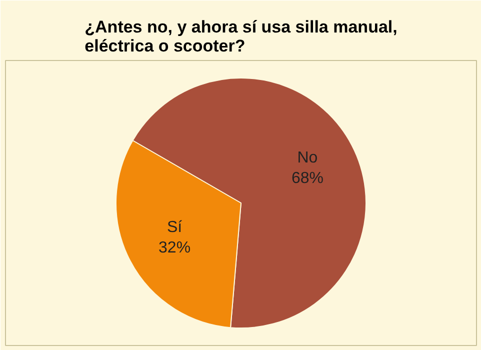 Image resolution: width=481 pixels, height=350 pixels. Describe the element at coordinates (307, 158) in the screenshot. I see `slice-label: No` at that location.